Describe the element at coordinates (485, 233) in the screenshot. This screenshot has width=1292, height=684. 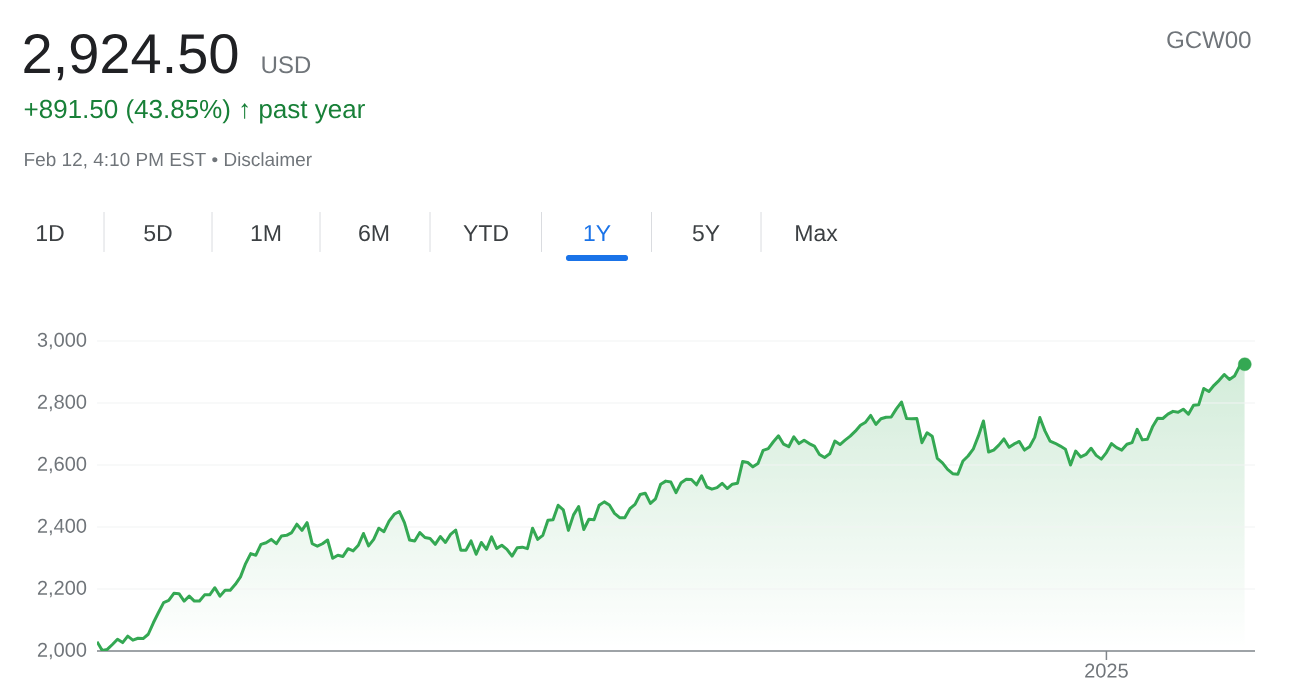
I see `text: YTD` at that location.